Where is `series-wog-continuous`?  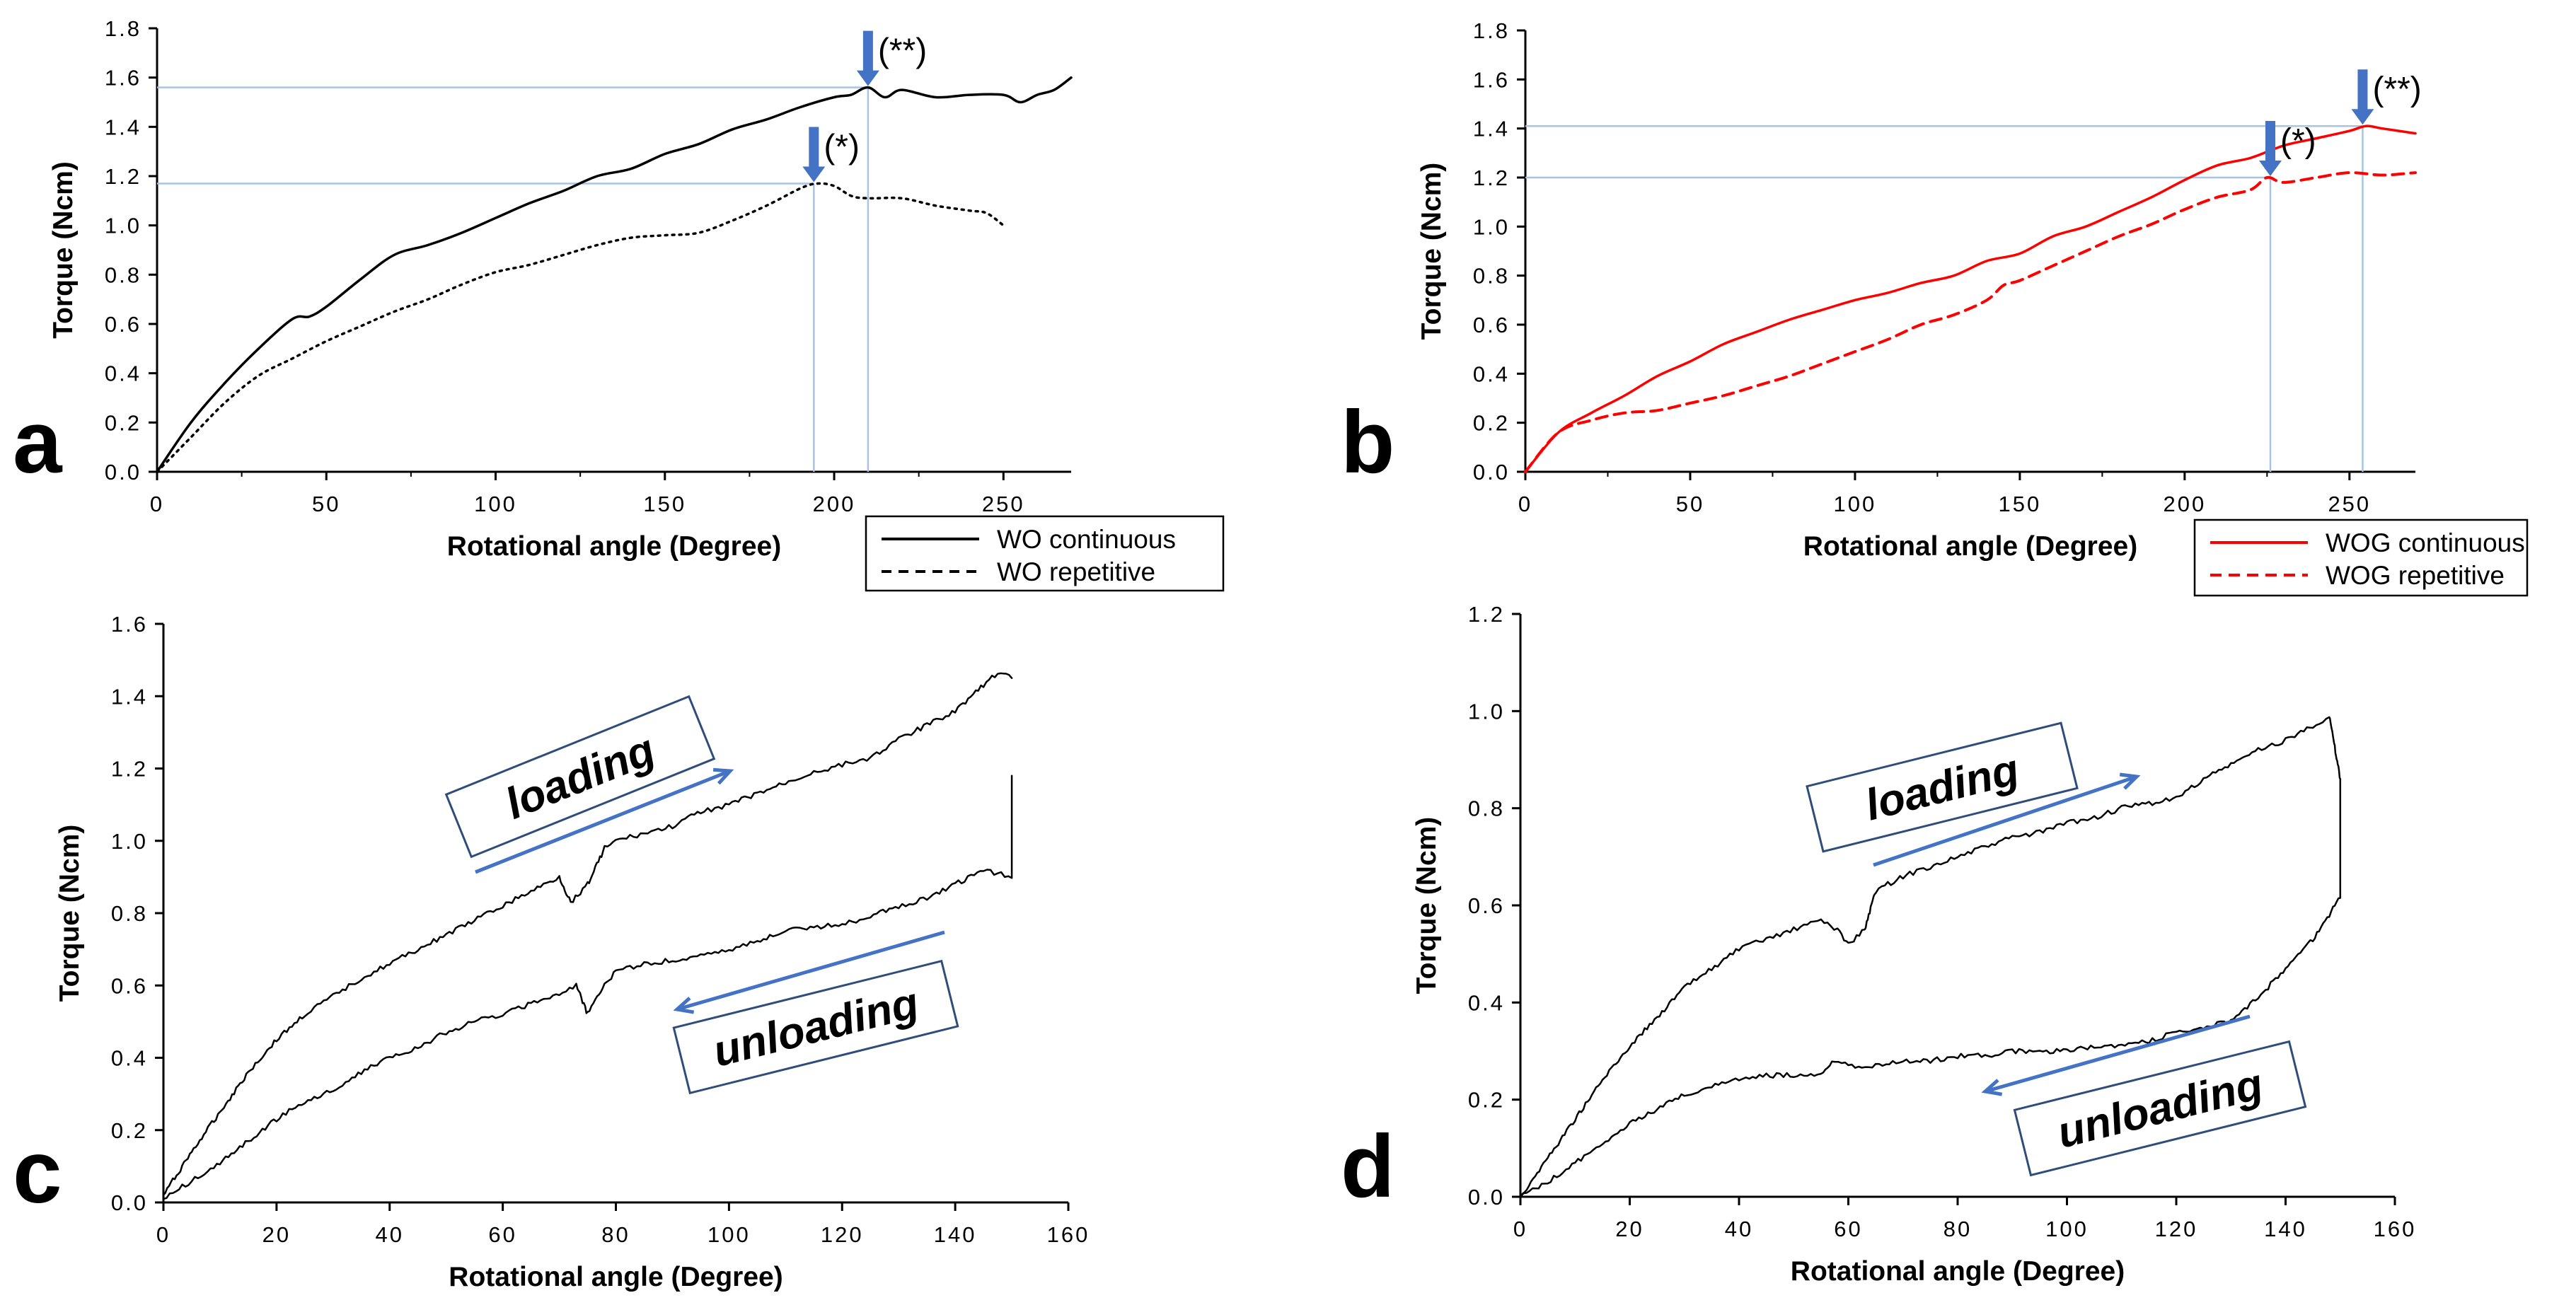
series-wog-continuous is located at coordinates (1970, 298).